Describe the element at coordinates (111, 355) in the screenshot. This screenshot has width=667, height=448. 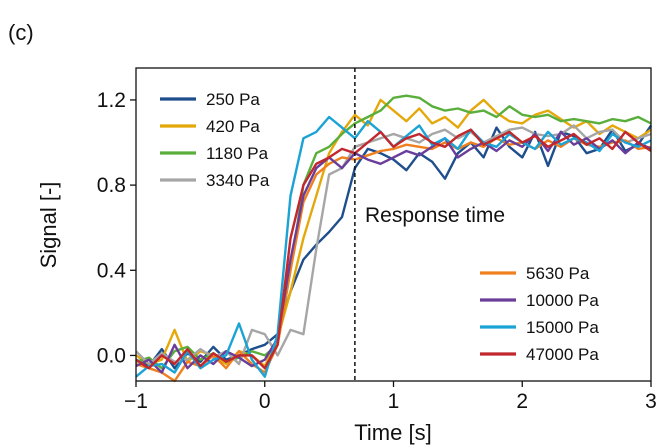
I see `y-tick-label: 0.0` at that location.